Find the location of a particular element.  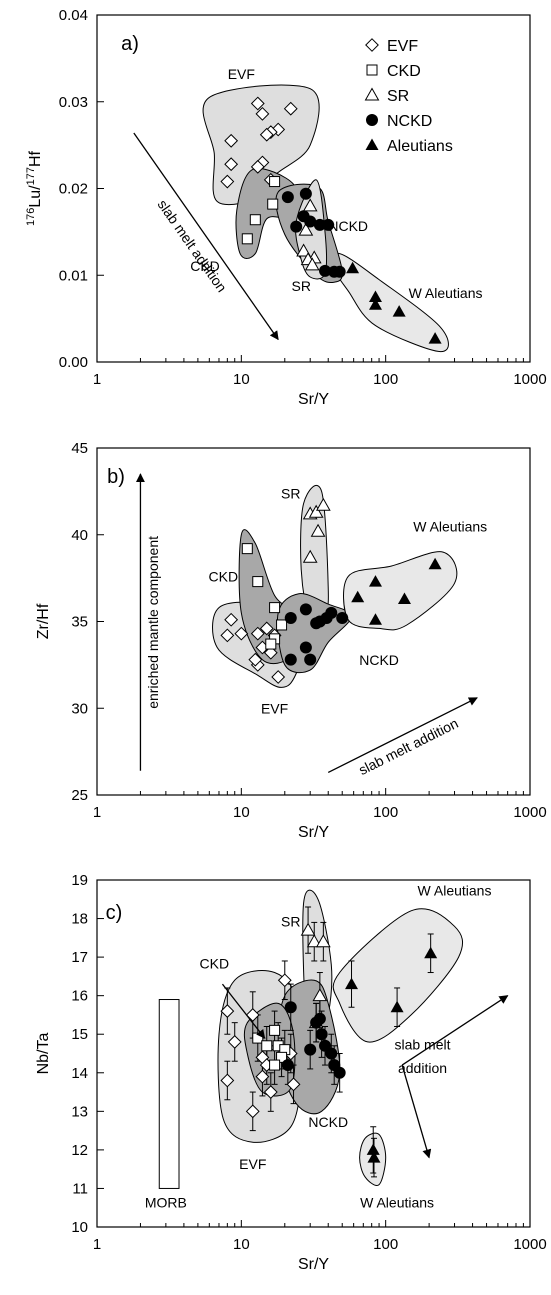

y-tick-label: 25 is located at coordinates (79, 795).